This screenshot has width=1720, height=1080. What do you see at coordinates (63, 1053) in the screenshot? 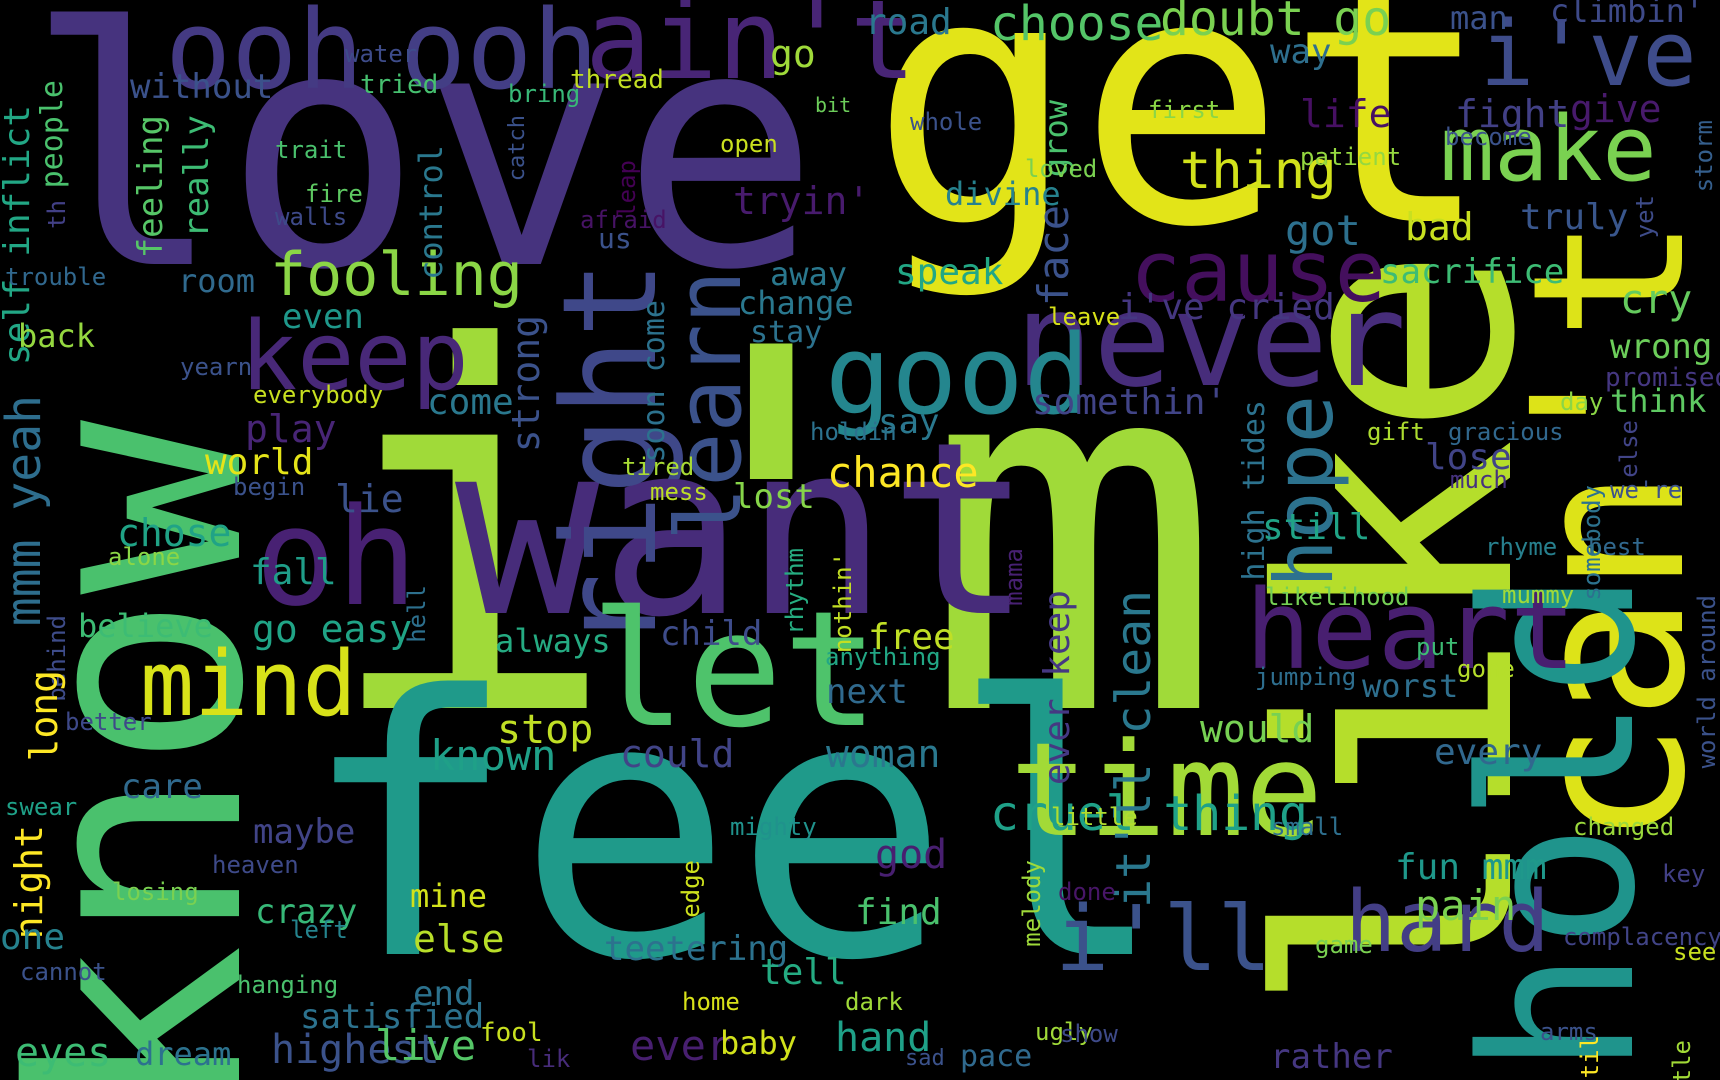
I see `word-189: eyes` at bounding box center [63, 1053].